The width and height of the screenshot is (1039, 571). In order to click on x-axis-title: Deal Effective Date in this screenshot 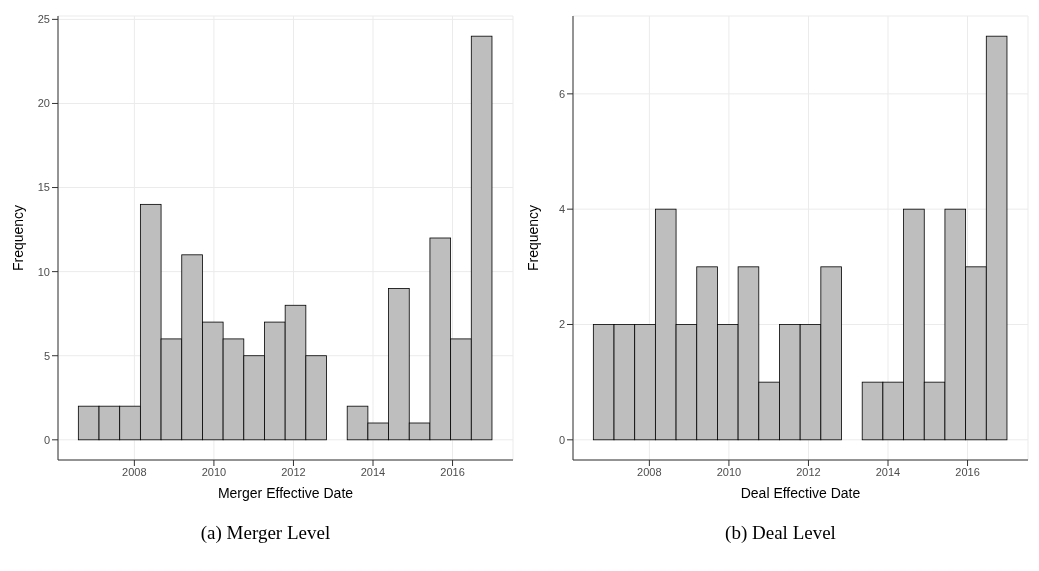, I will do `click(800, 493)`.